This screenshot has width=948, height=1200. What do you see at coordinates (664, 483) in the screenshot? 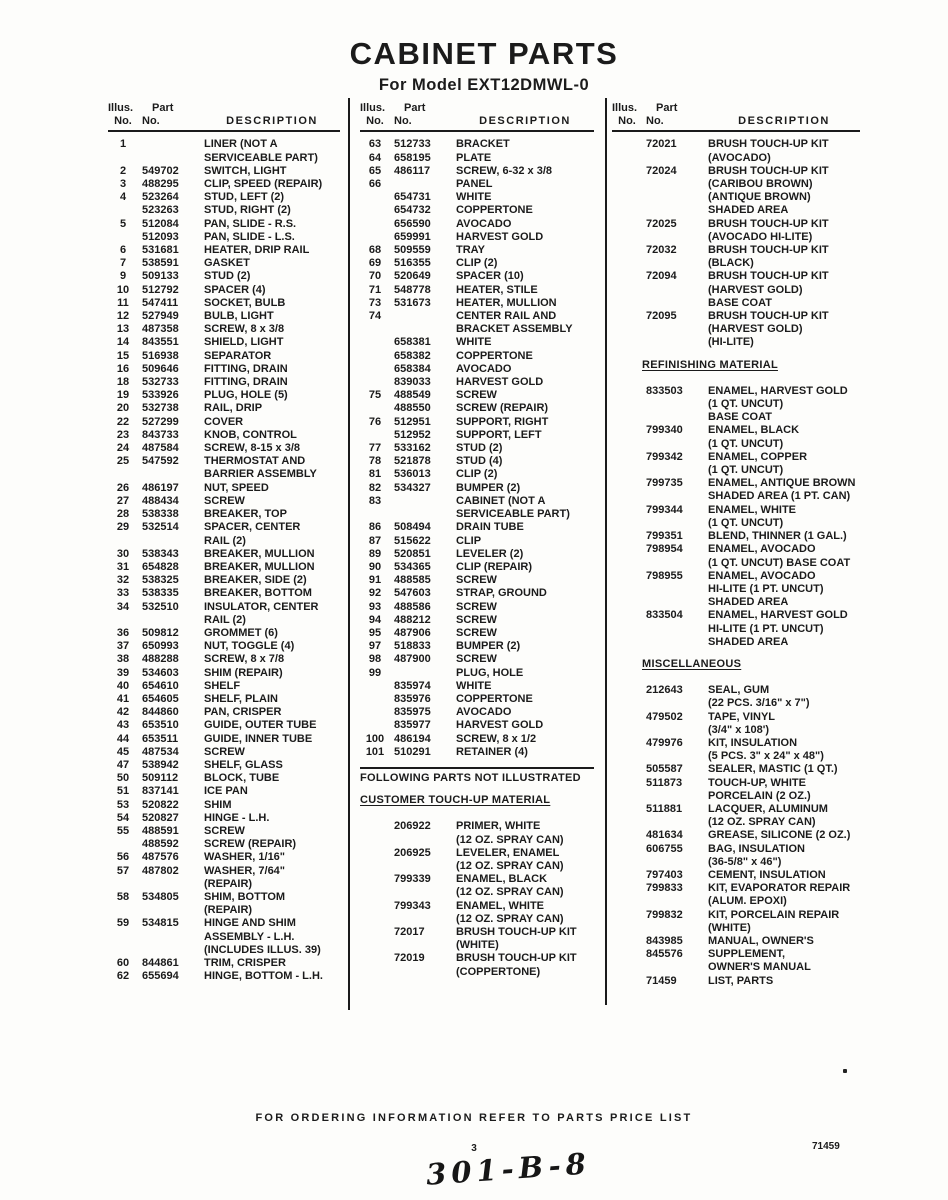
I see `part-no: 799735` at bounding box center [664, 483].